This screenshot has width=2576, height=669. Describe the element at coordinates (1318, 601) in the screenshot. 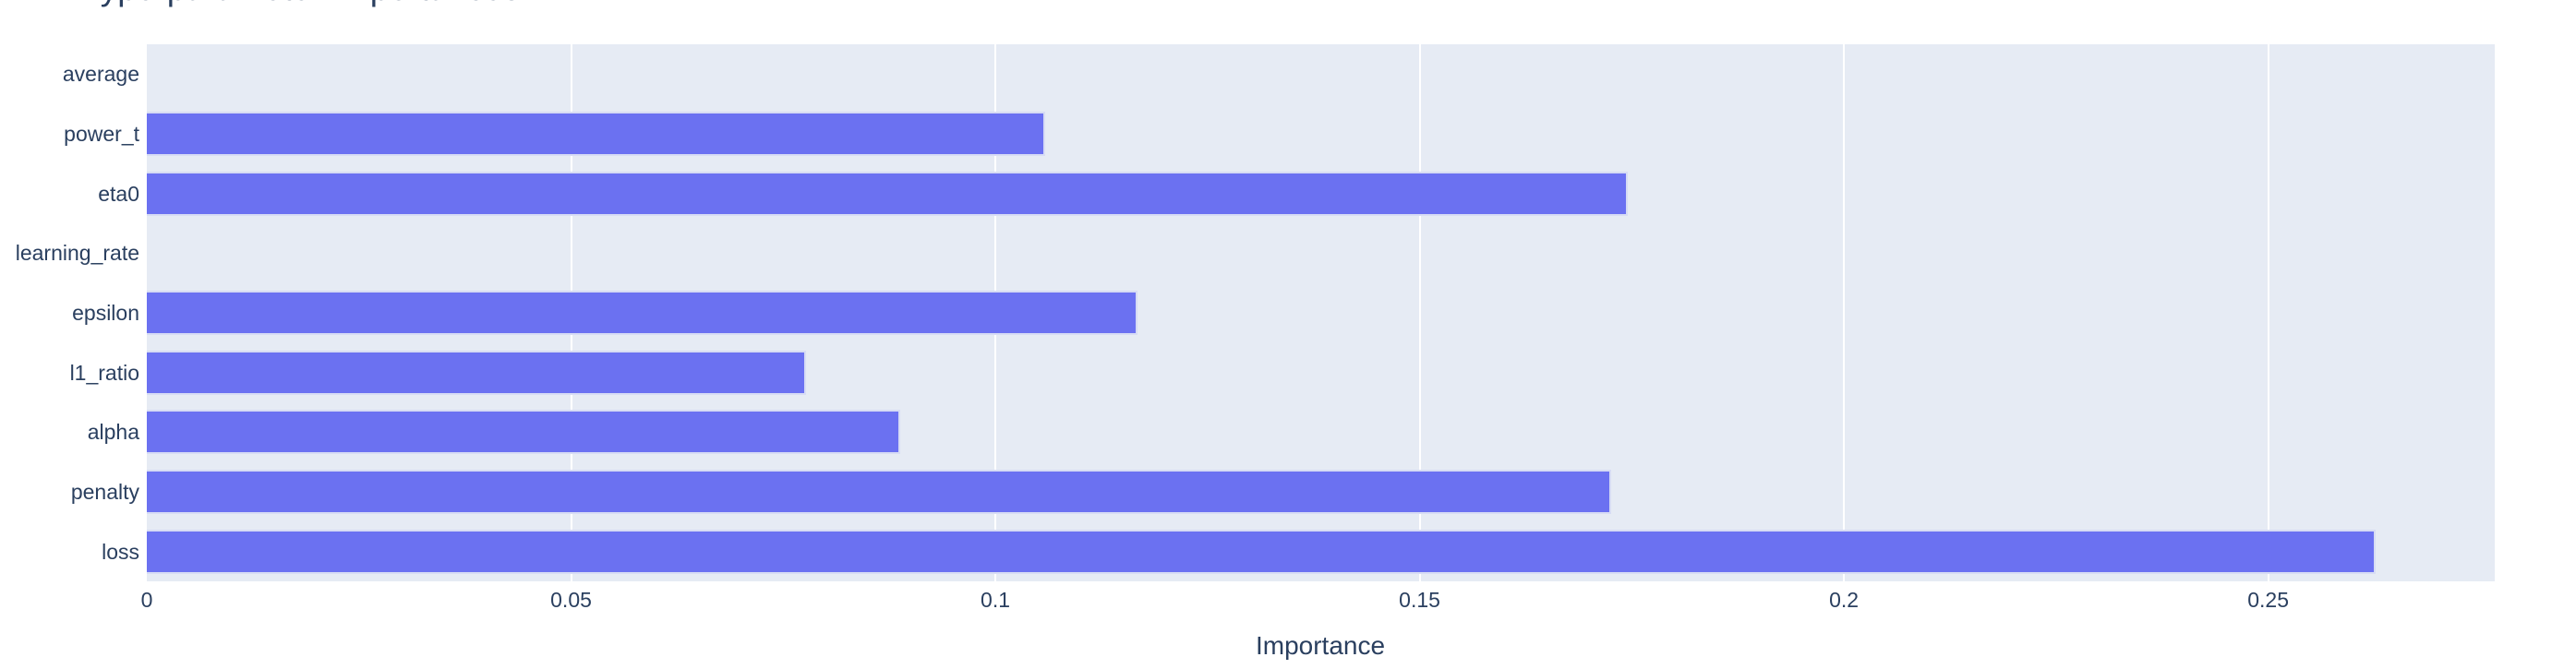

I see `x-axis: 0 0.05 0.1 0.15 0.2 0.25` at that location.